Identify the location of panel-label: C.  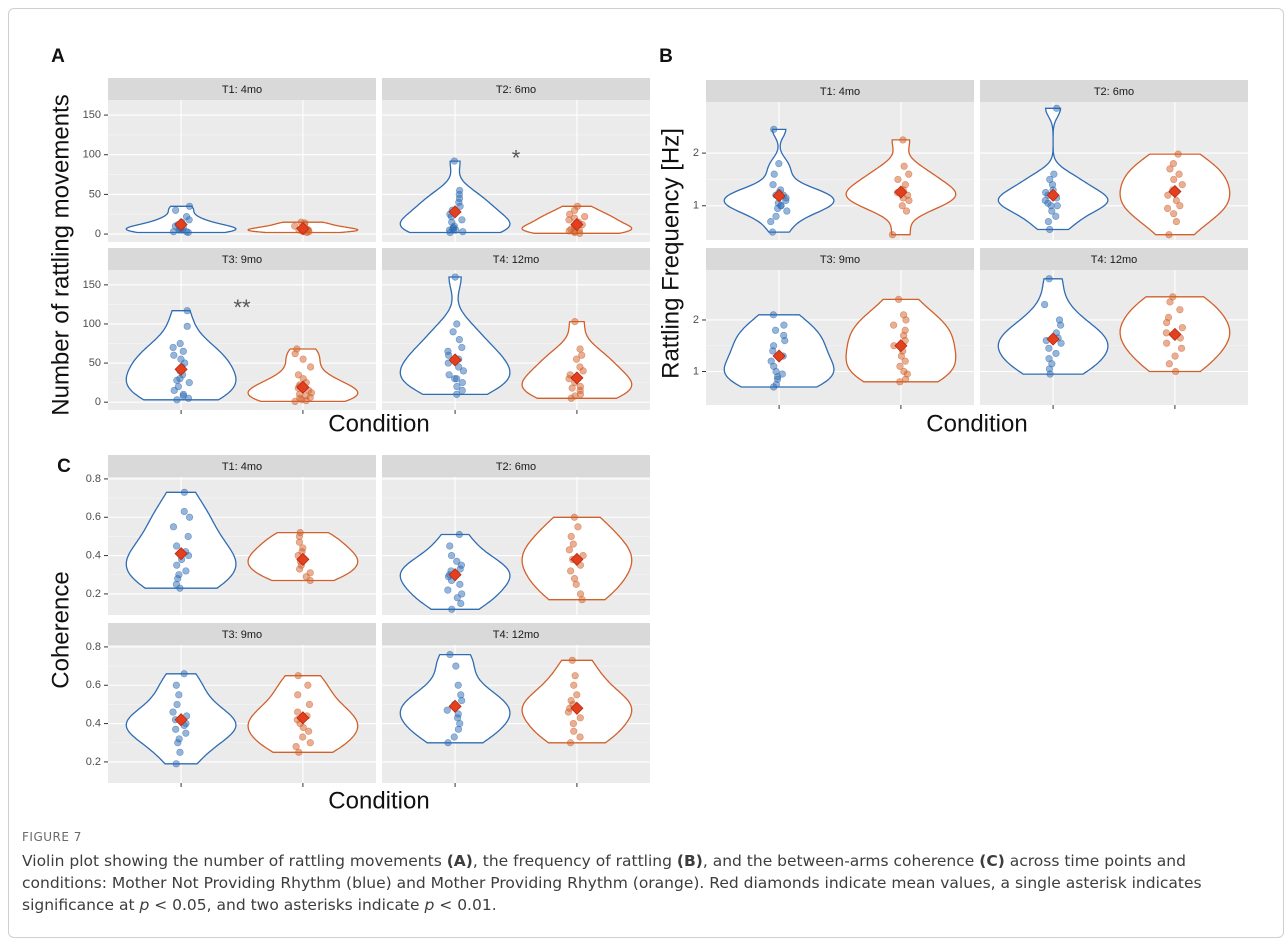
(64, 466).